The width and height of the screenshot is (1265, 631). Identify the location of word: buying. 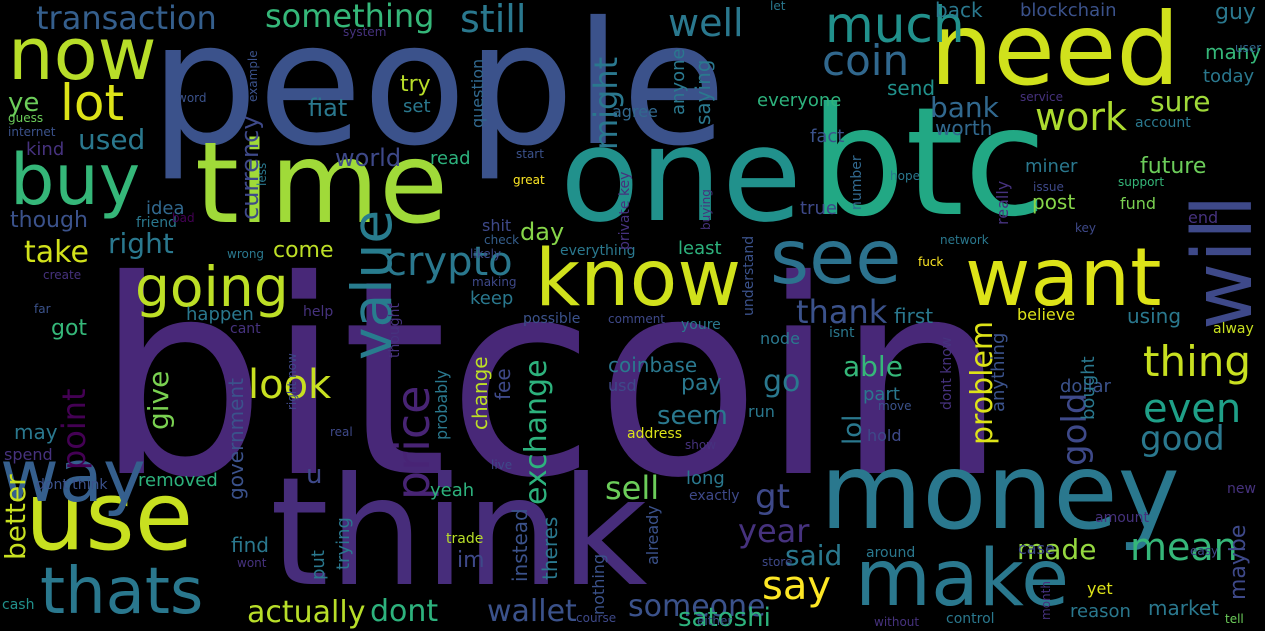
(706, 209).